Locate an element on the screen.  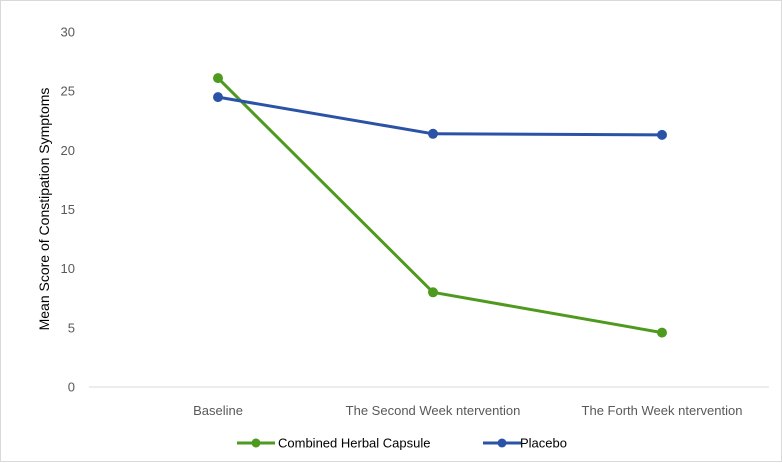
y-tick-label: 5 is located at coordinates (71, 327).